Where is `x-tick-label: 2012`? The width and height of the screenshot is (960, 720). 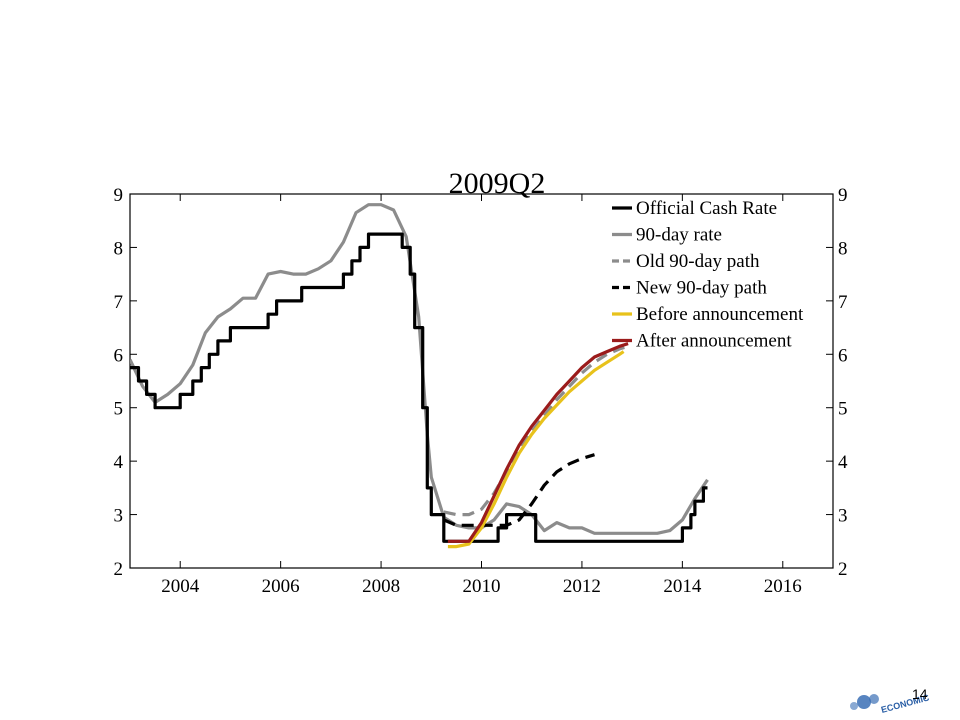 x-tick-label: 2012 is located at coordinates (582, 586).